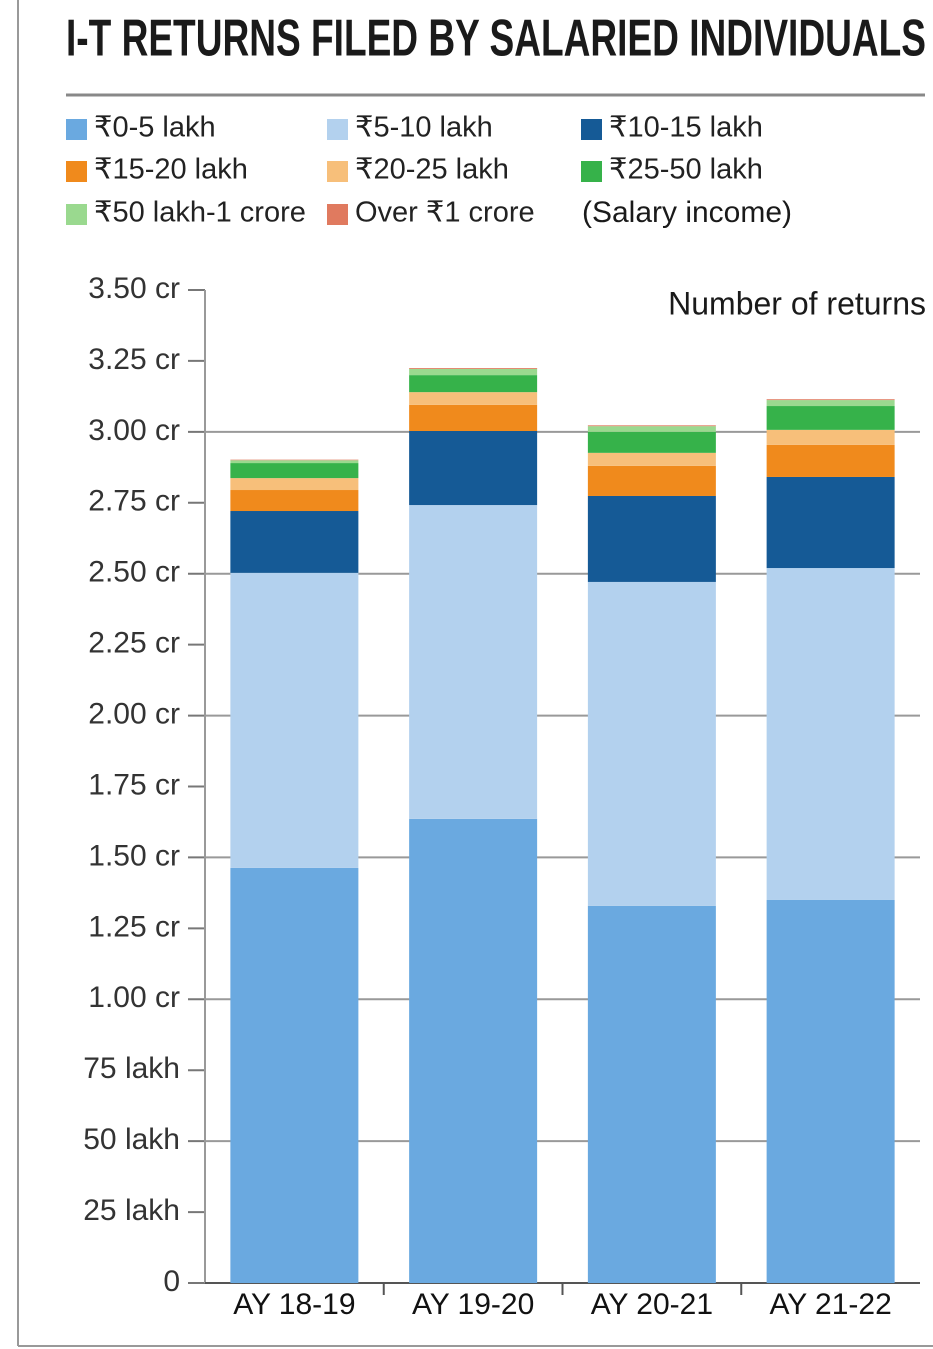 This screenshot has width=933, height=1349. What do you see at coordinates (134, 572) in the screenshot?
I see `y-tick-label: 2.50 cr` at bounding box center [134, 572].